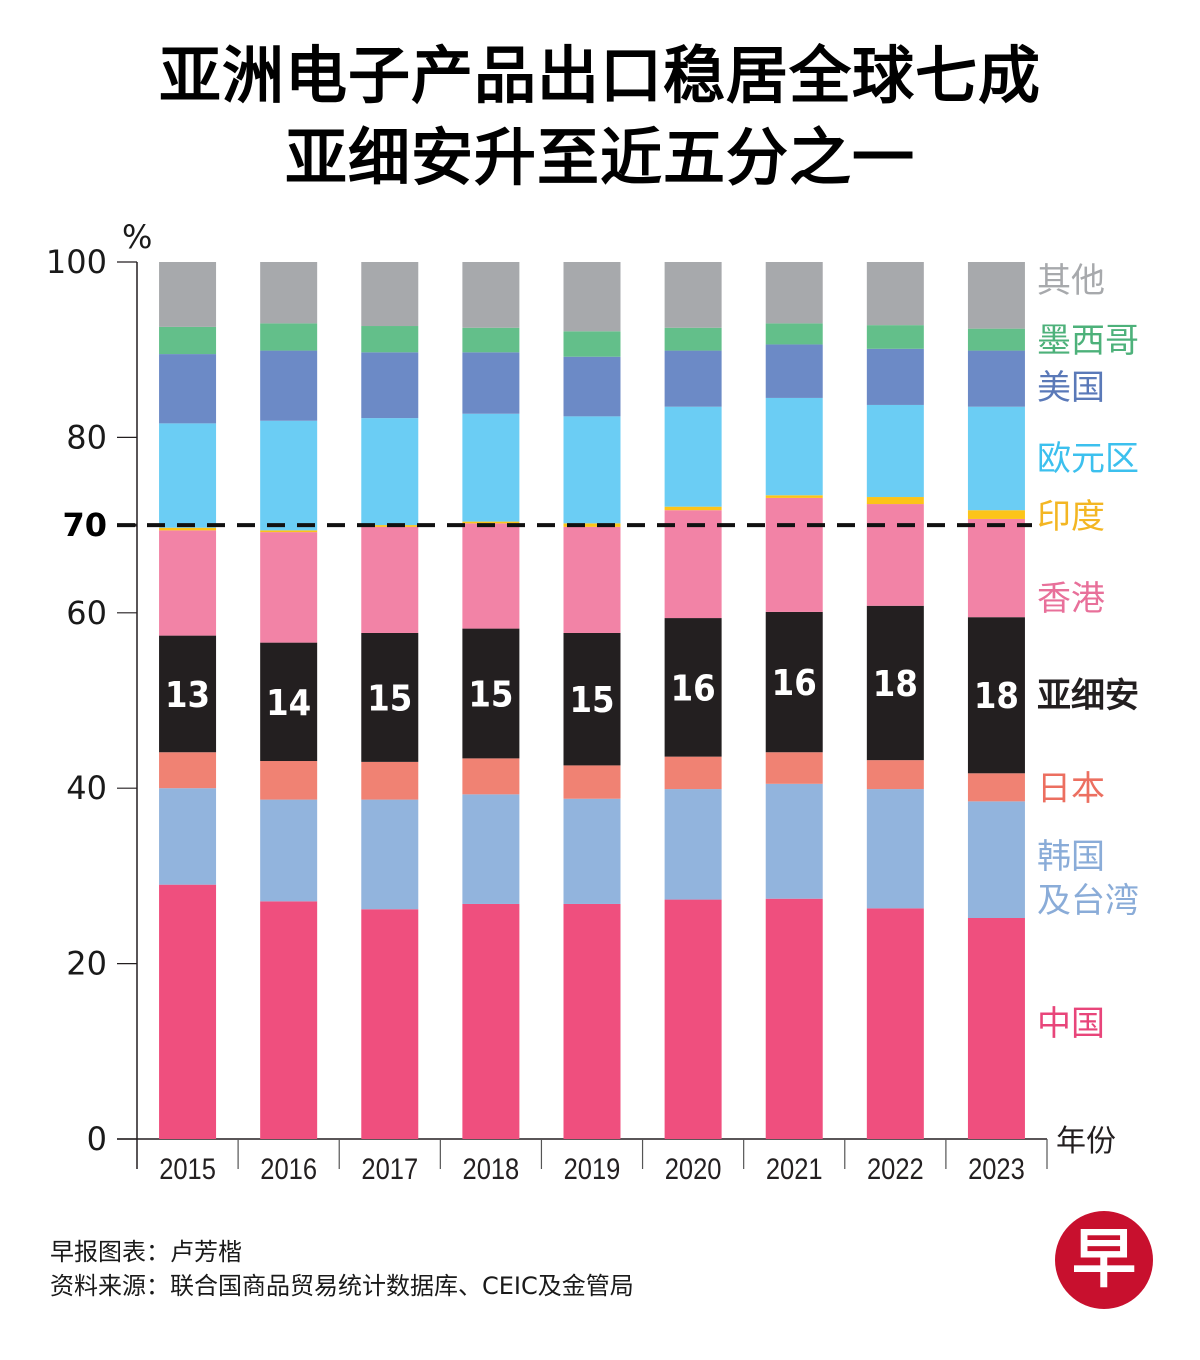 The height and width of the screenshot is (1360, 1200). What do you see at coordinates (1071, 281) in the screenshot?
I see `legend-item: 其他` at bounding box center [1071, 281].